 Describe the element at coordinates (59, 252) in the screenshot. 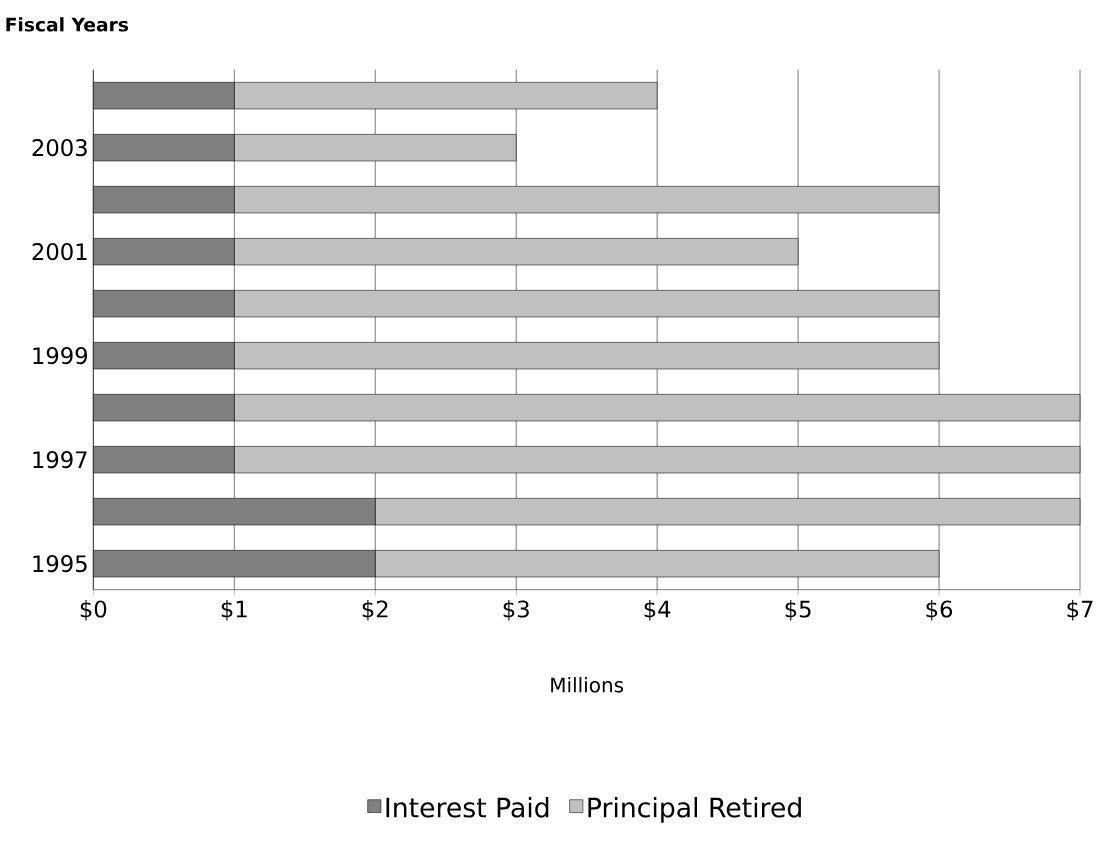

I see `y-tick-label: 2001` at that location.